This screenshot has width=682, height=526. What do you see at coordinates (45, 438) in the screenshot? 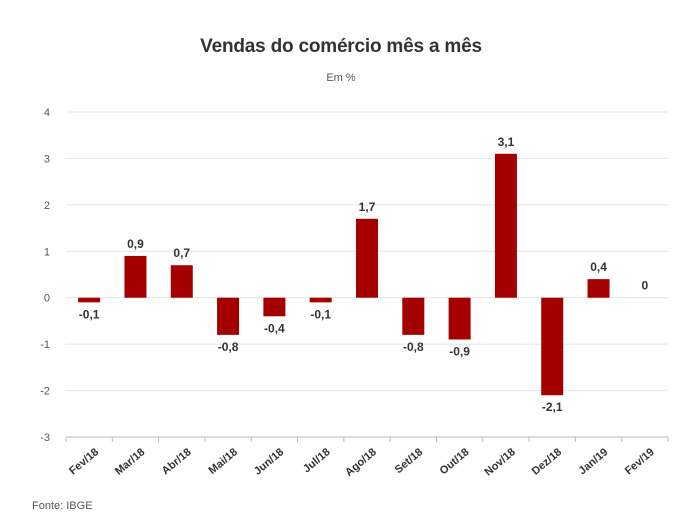
I see `y-tick-label: -3` at bounding box center [45, 438].